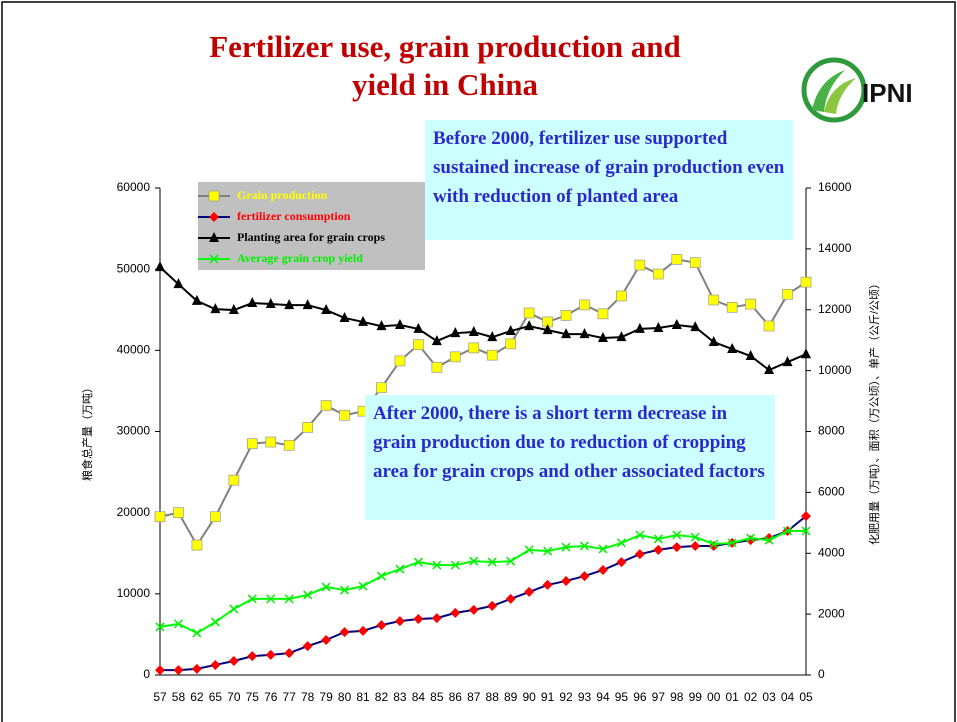 This screenshot has height=722, width=957. I want to click on x-tick-label: 75, so click(253, 697).